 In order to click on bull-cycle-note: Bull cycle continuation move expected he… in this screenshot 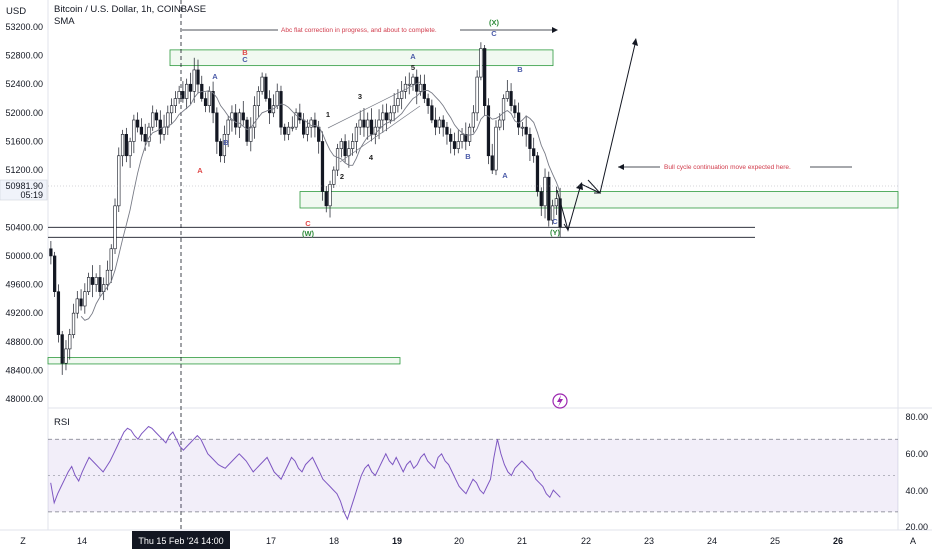, I will do `click(727, 167)`.